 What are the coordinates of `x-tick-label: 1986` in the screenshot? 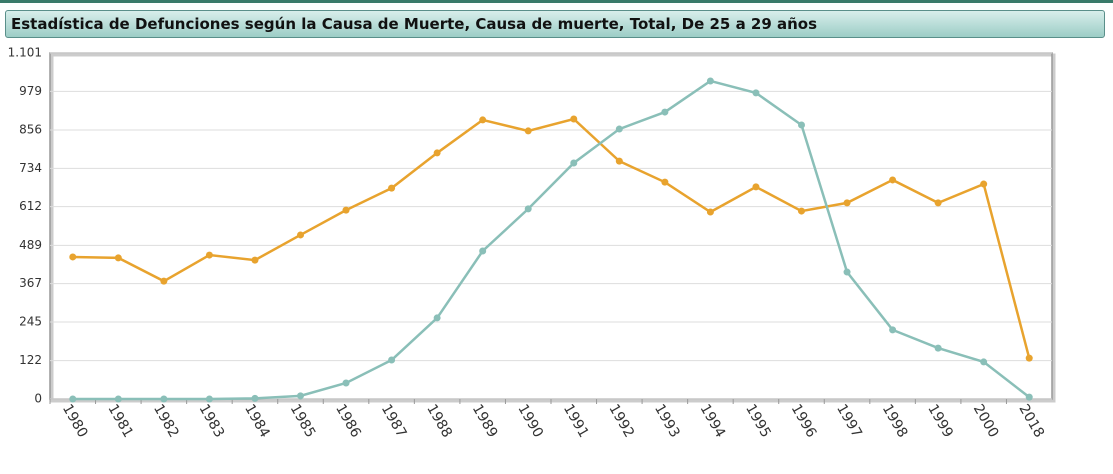 It's located at (348, 421).